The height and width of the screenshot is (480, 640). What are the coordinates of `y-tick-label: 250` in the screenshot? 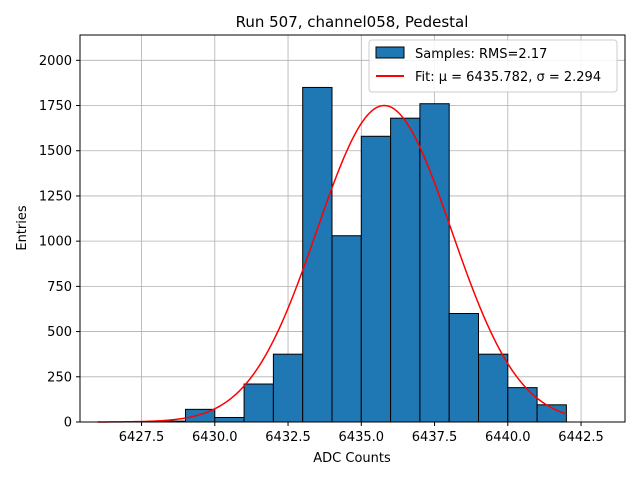 It's located at (59, 377).